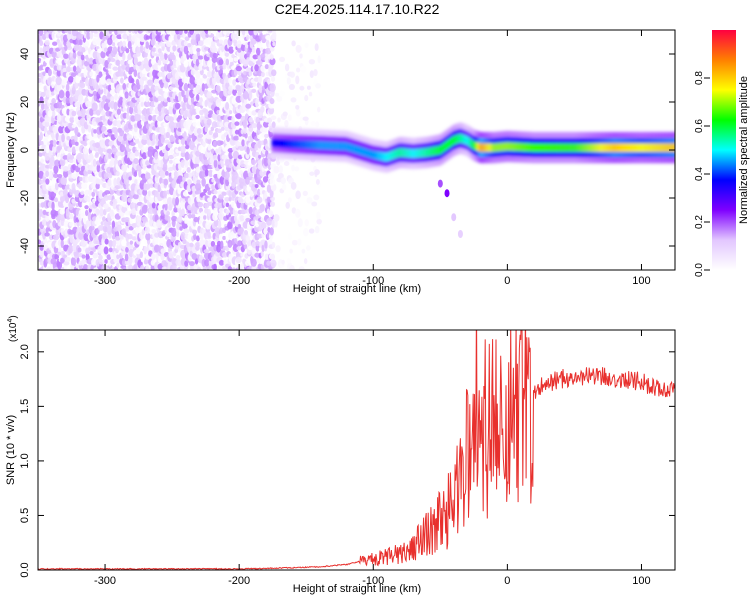 The height and width of the screenshot is (600, 750). Describe the element at coordinates (699, 222) in the screenshot. I see `colorbar-tick-label: 0.2` at that location.